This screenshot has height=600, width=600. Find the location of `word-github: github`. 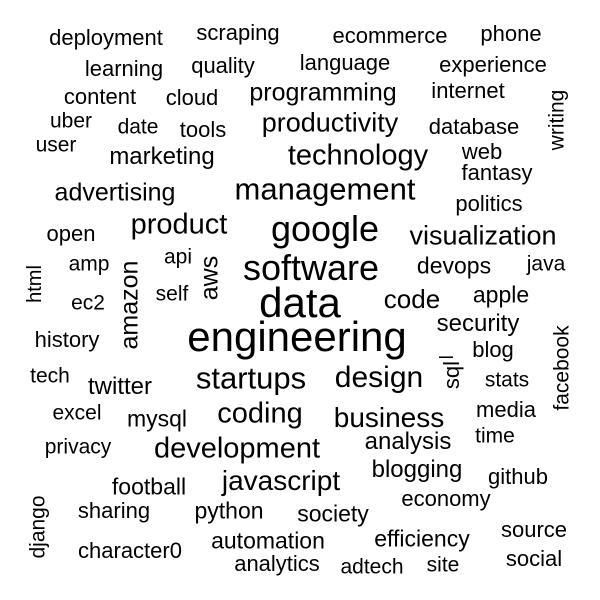

word-github: github is located at coordinates (518, 476).